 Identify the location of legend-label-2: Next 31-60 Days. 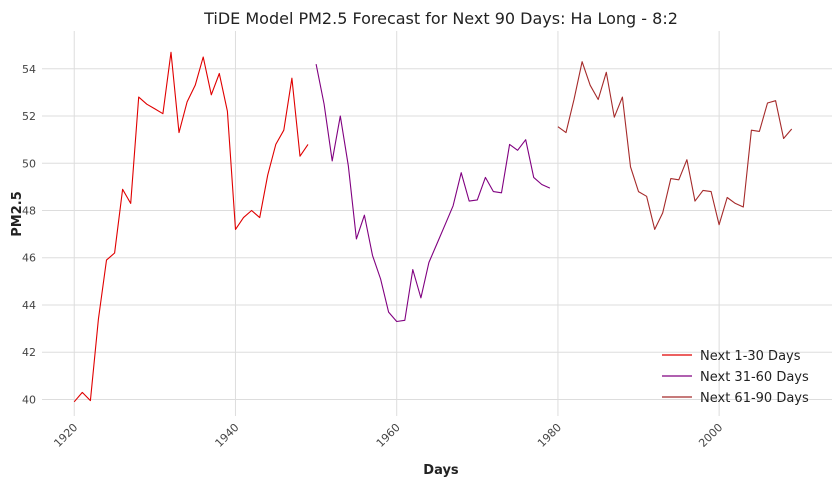
(754, 377).